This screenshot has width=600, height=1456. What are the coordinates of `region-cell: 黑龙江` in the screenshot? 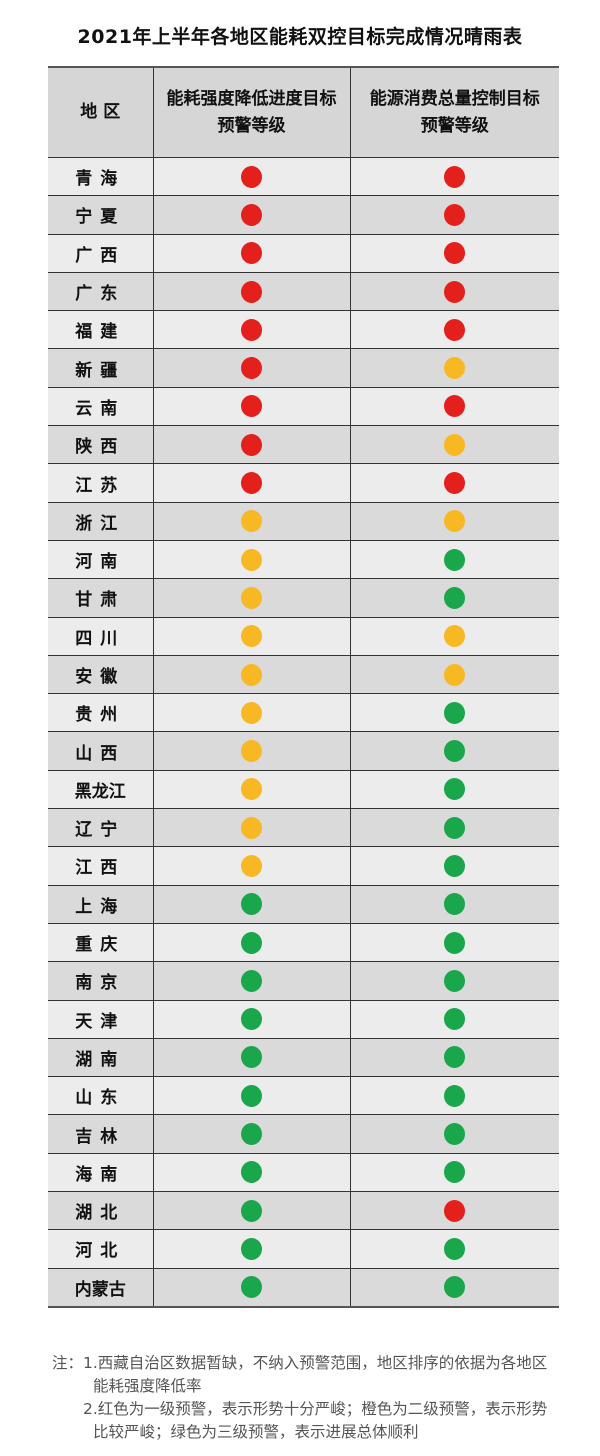 It's located at (101, 790).